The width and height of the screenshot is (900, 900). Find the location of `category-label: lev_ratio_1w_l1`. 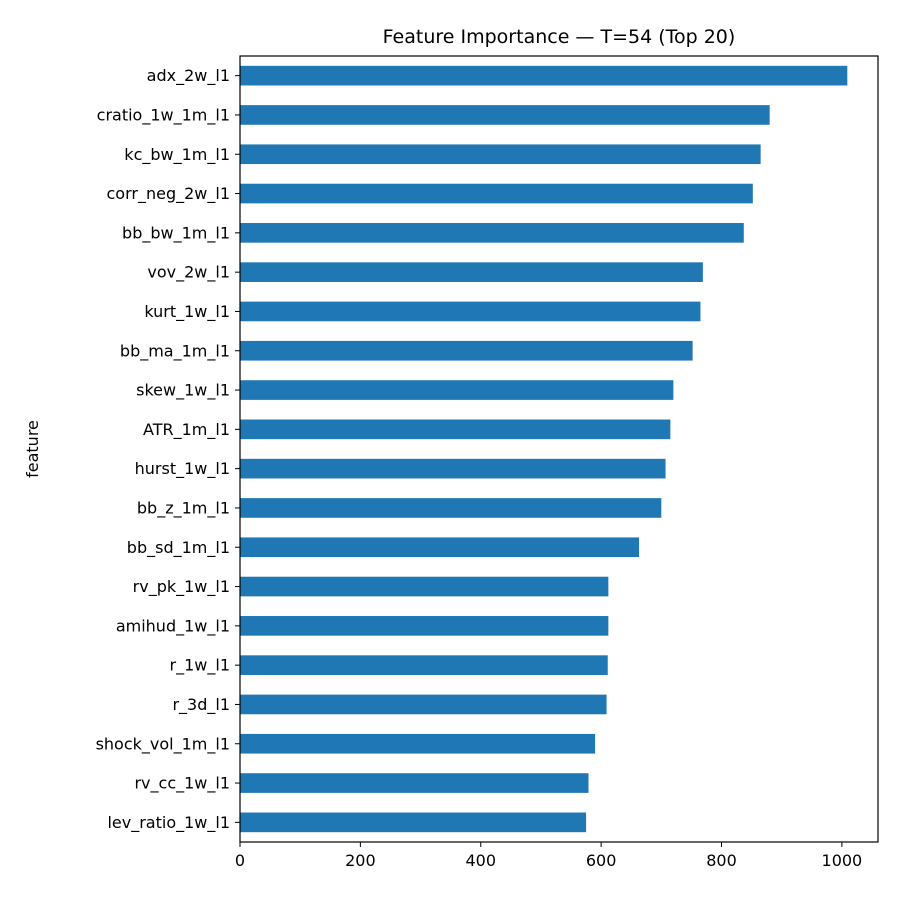

category-label: lev_ratio_1w_l1 is located at coordinates (168, 823).